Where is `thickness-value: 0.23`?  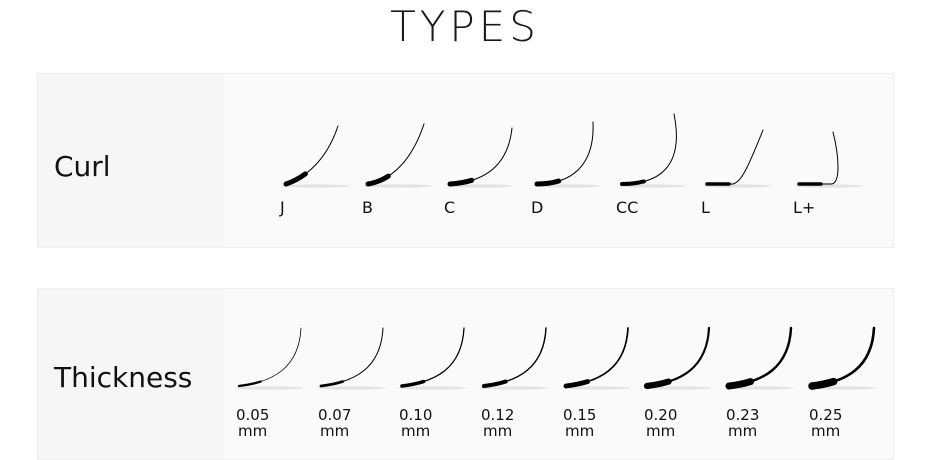 thickness-value: 0.23 is located at coordinates (743, 415).